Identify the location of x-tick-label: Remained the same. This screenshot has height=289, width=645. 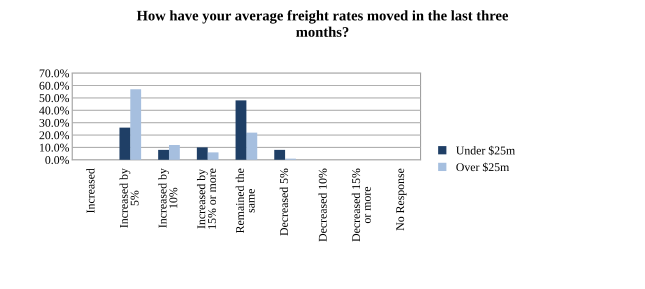
(245, 201).